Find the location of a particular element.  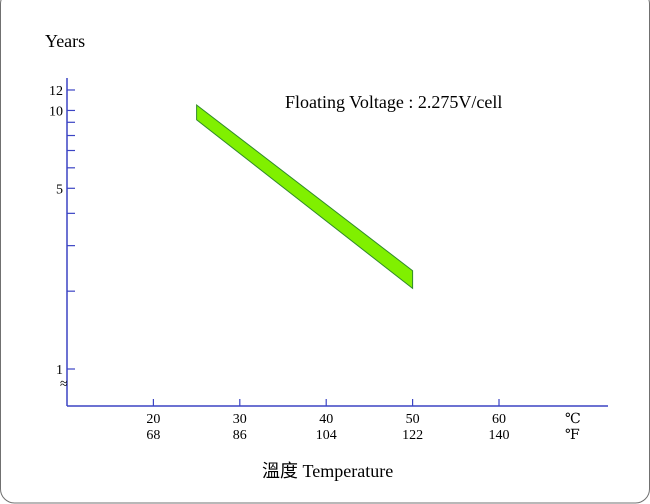

x-tick-label-c-20: 20 is located at coordinates (153, 419).